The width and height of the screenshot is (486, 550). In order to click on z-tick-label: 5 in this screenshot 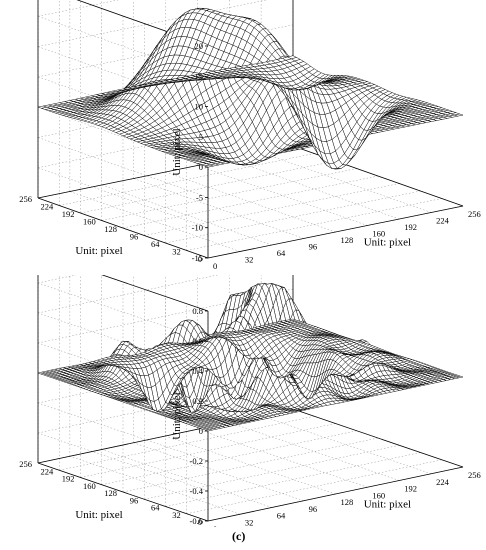, I will do `click(201, 137)`.